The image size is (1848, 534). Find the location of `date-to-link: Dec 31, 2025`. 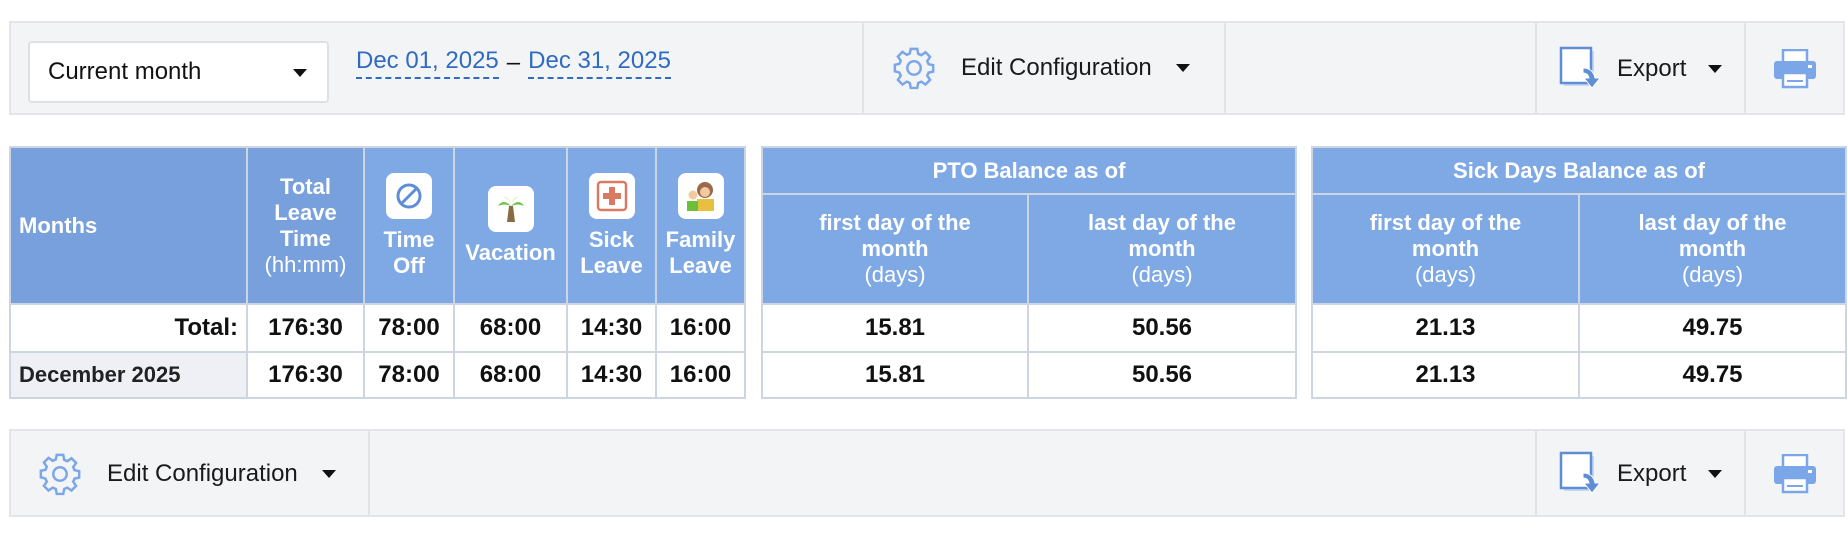

date-to-link: Dec 31, 2025 is located at coordinates (599, 63).